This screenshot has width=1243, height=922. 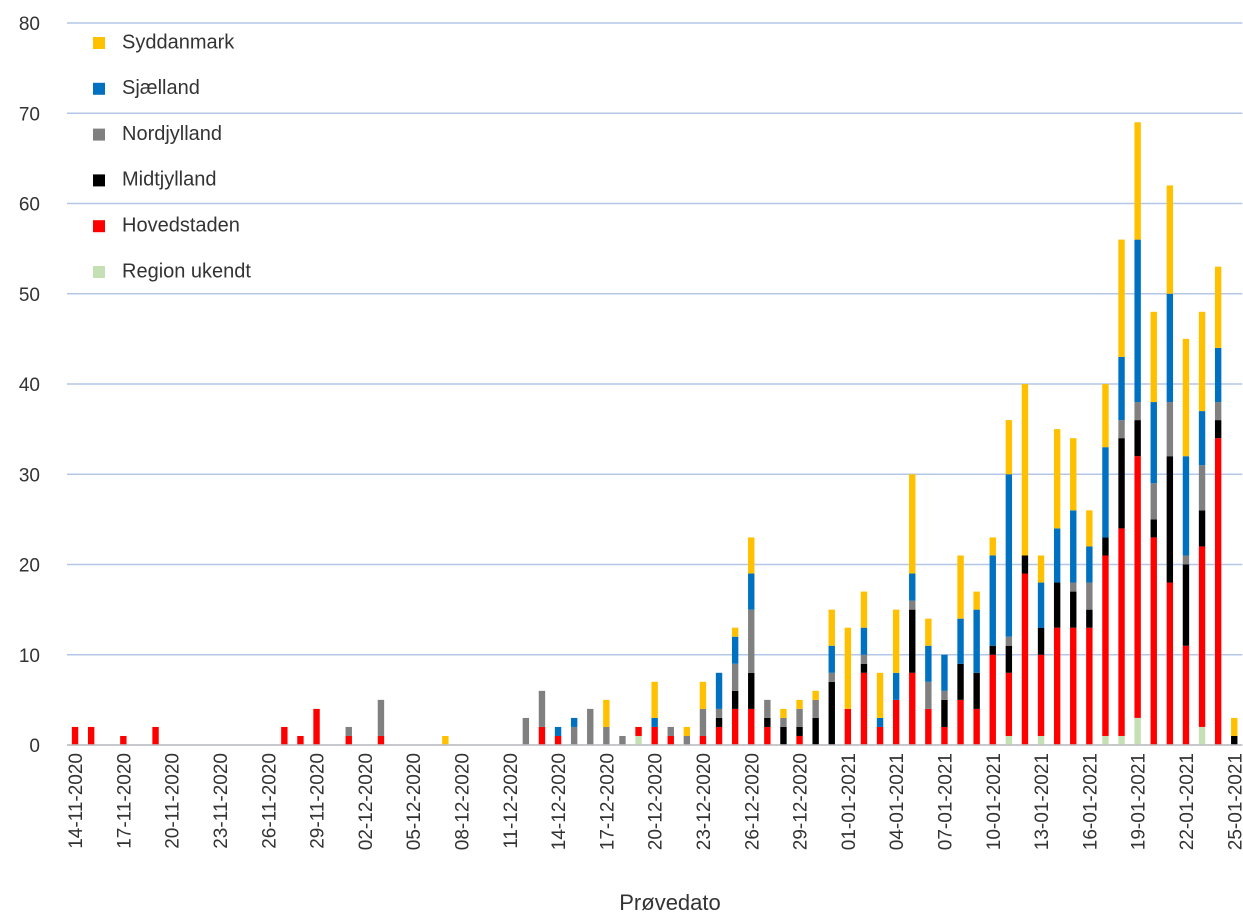 I want to click on y-tick-label: 10, so click(x=29, y=656).